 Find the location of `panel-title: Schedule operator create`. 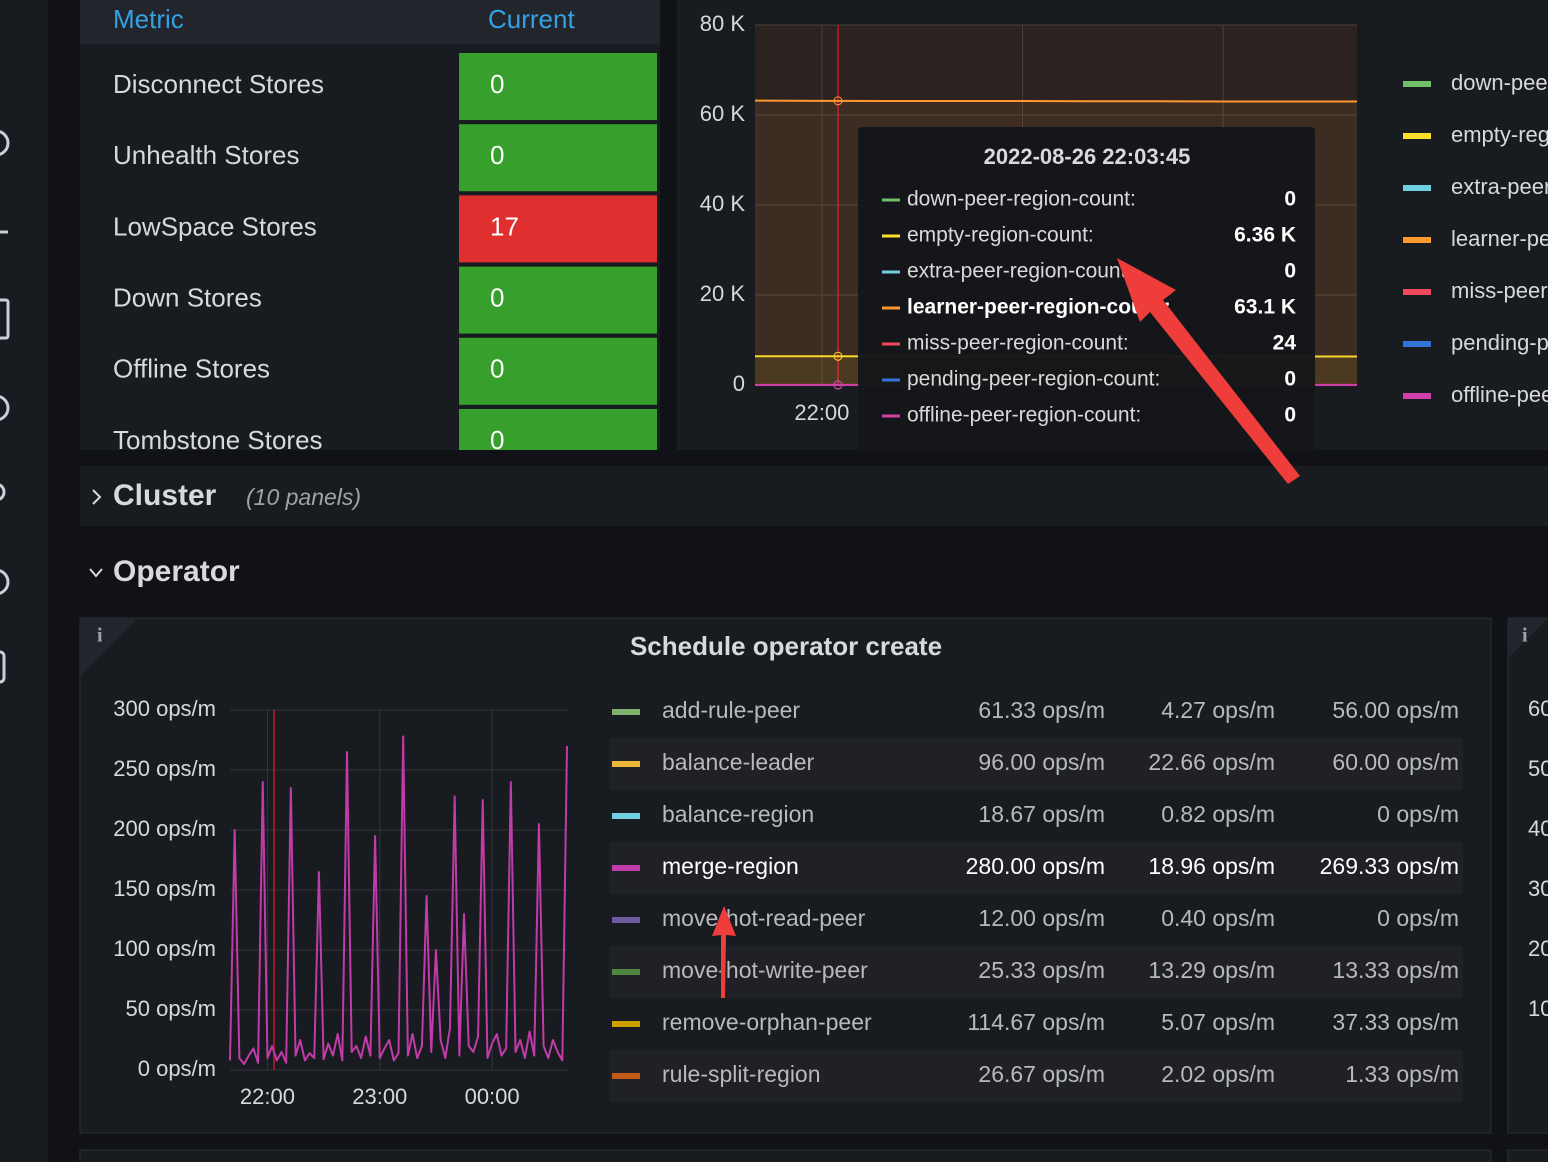

panel-title: Schedule operator create is located at coordinates (786, 646).